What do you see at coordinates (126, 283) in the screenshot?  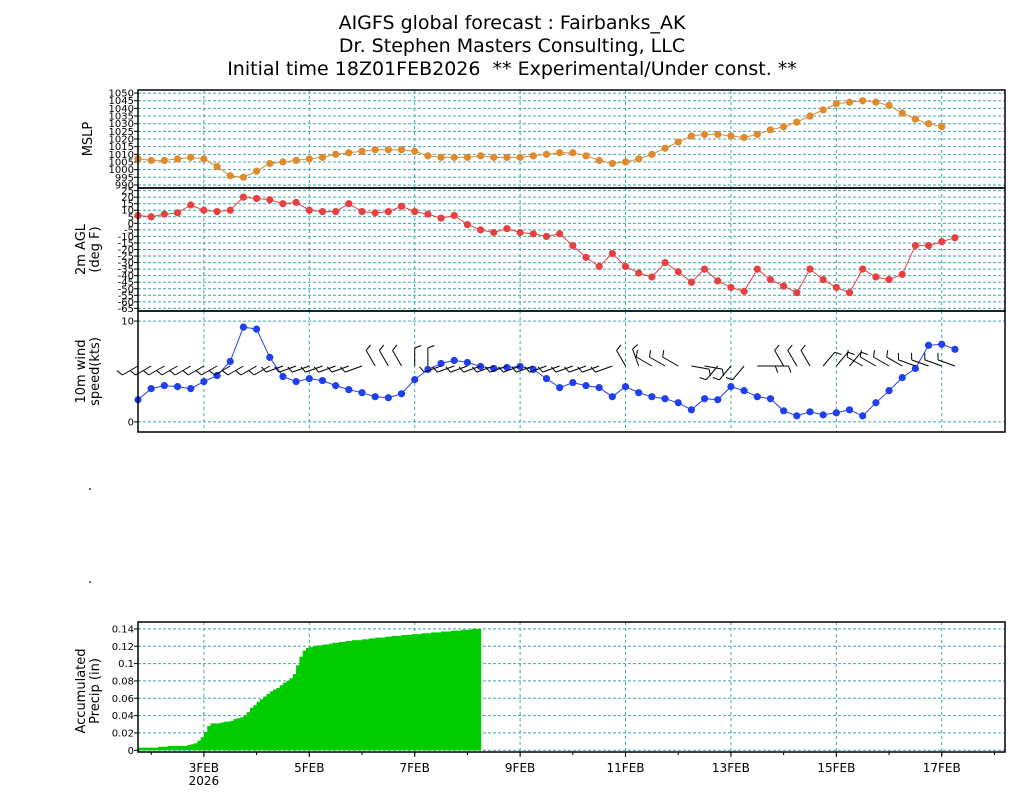 I see `temp-ytick-label: -45` at bounding box center [126, 283].